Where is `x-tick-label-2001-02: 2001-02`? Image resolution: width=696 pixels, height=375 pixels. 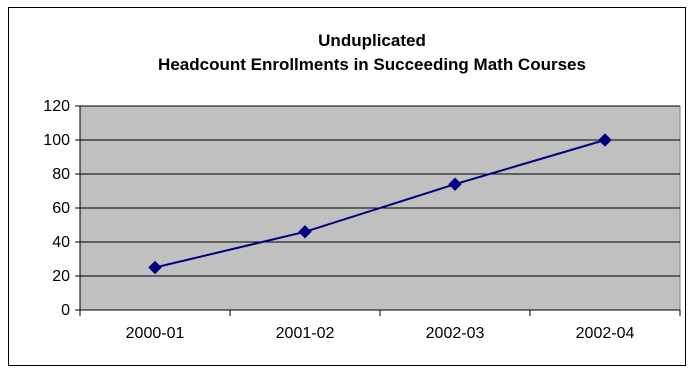 x-tick-label-2001-02: 2001-02 is located at coordinates (305, 333).